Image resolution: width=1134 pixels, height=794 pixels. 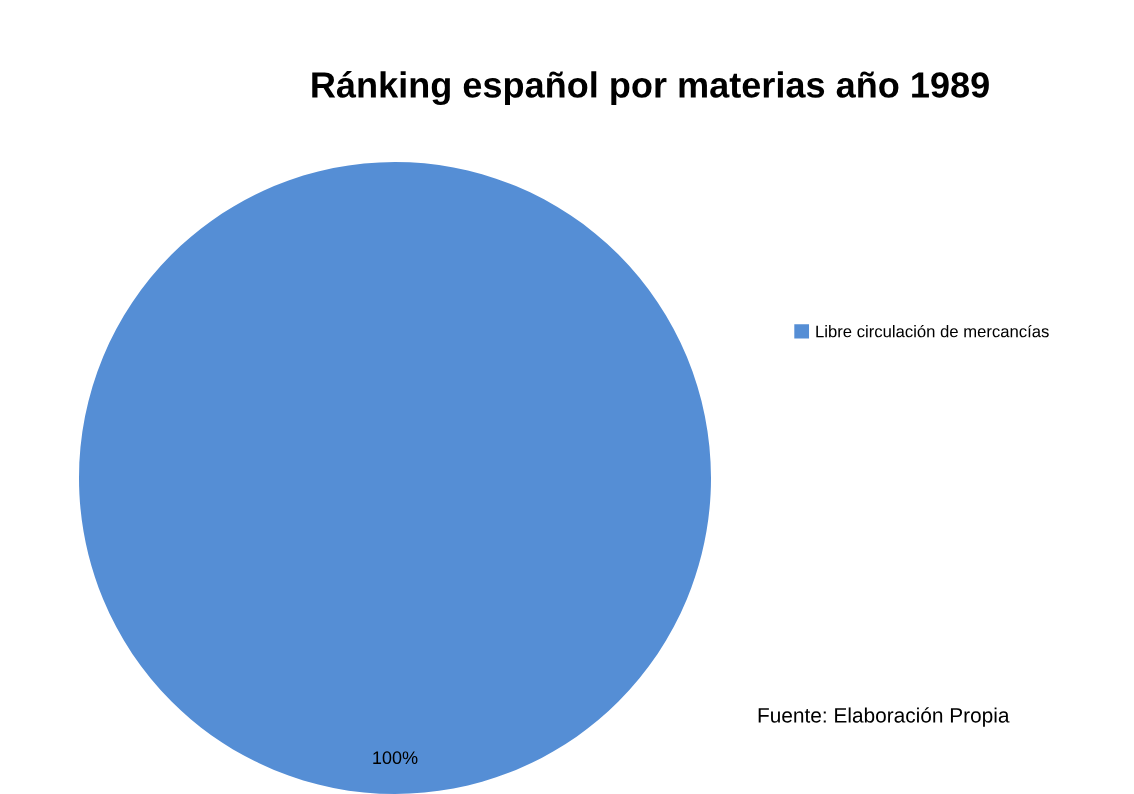 I want to click on data-label: 100%, so click(x=395, y=758).